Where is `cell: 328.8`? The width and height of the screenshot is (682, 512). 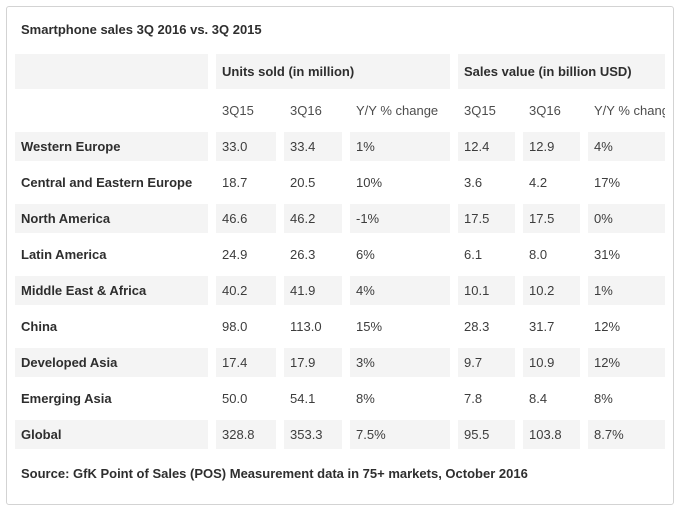 cell: 328.8 is located at coordinates (246, 434).